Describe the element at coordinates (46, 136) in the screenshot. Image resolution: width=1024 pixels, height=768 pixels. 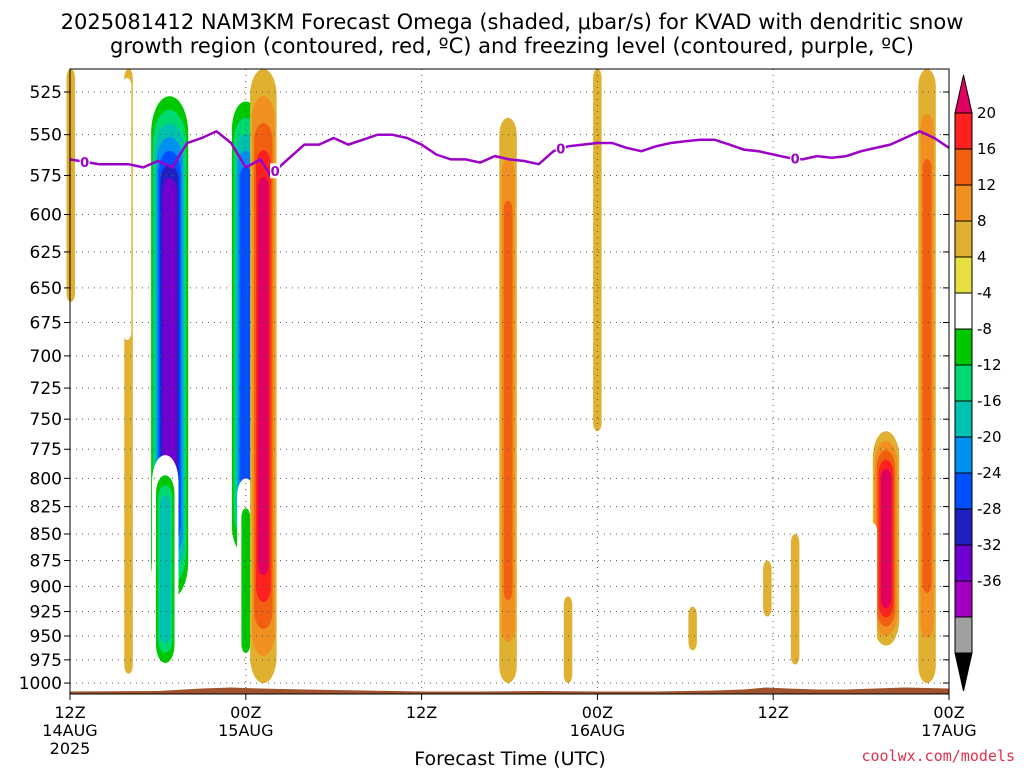
I see `y-tick-label: 550` at that location.